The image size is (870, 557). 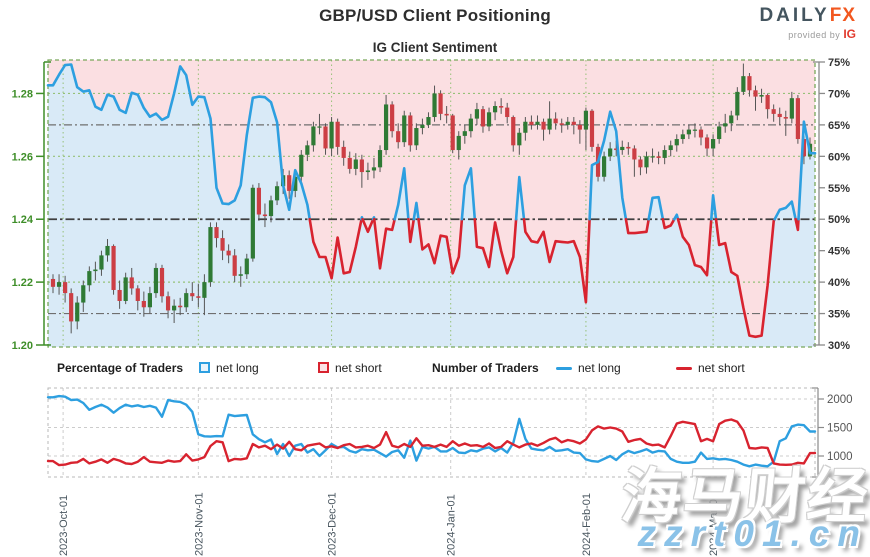 I want to click on watermark-url: zzrt01.cn, so click(x=752, y=533).